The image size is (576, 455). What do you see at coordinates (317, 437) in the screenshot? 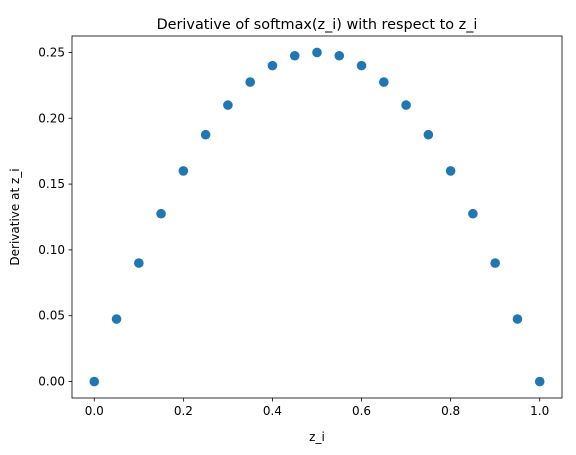
I see `x-axis-label: z_i` at bounding box center [317, 437].